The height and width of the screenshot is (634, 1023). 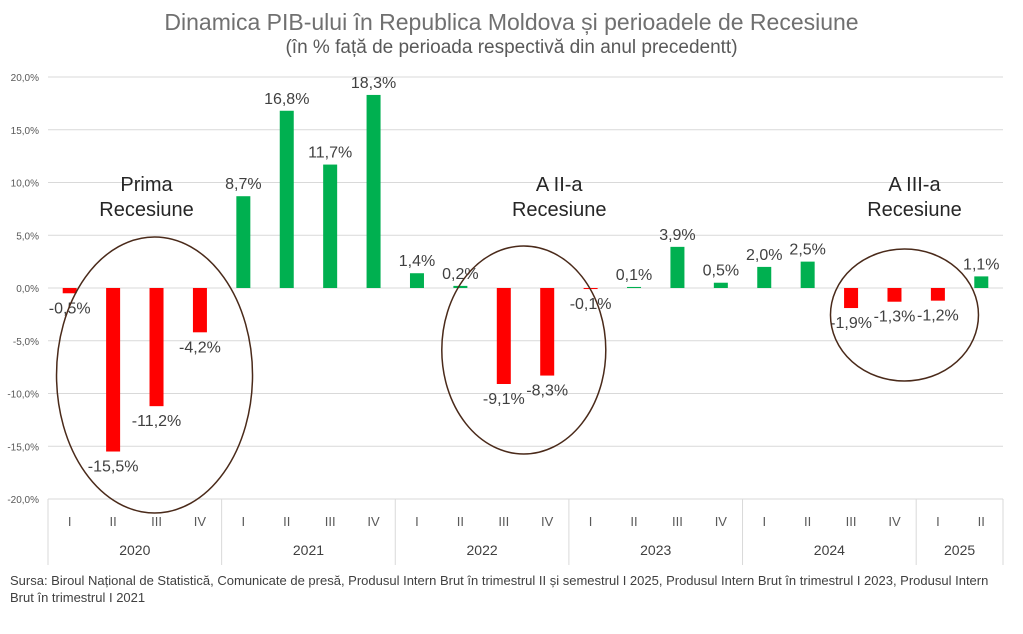 What do you see at coordinates (27, 289) in the screenshot?
I see `y-tick-label: 0,0%` at bounding box center [27, 289].